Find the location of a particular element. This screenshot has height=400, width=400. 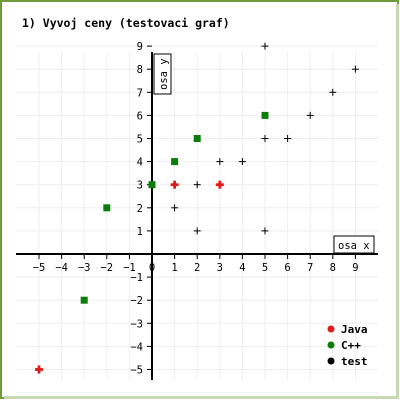

y-tick-label: −1 is located at coordinates (136, 278).